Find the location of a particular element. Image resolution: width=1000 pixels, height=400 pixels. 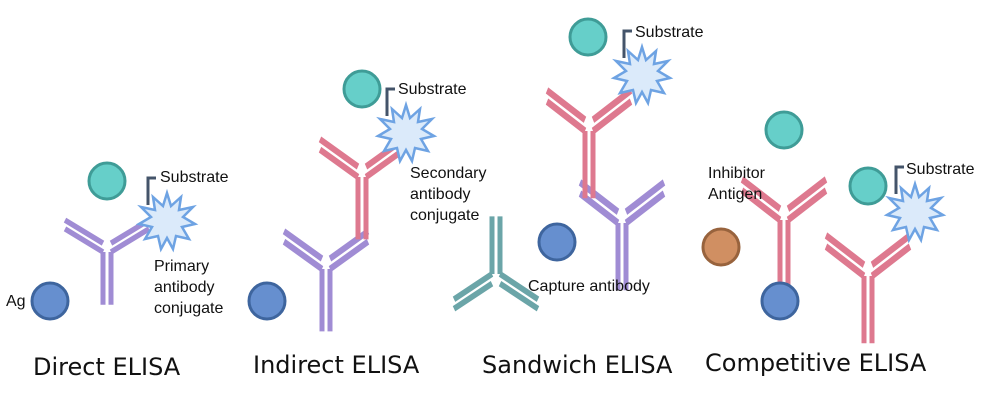

secondary-label-line2: antibody is located at coordinates (440, 194).